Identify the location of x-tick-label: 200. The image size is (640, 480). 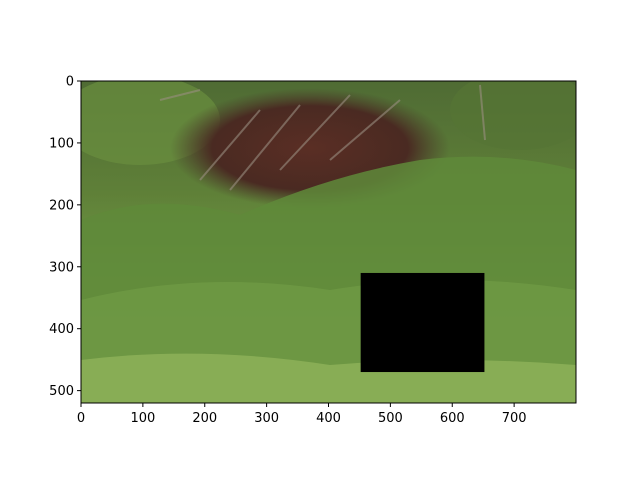
(204, 418).